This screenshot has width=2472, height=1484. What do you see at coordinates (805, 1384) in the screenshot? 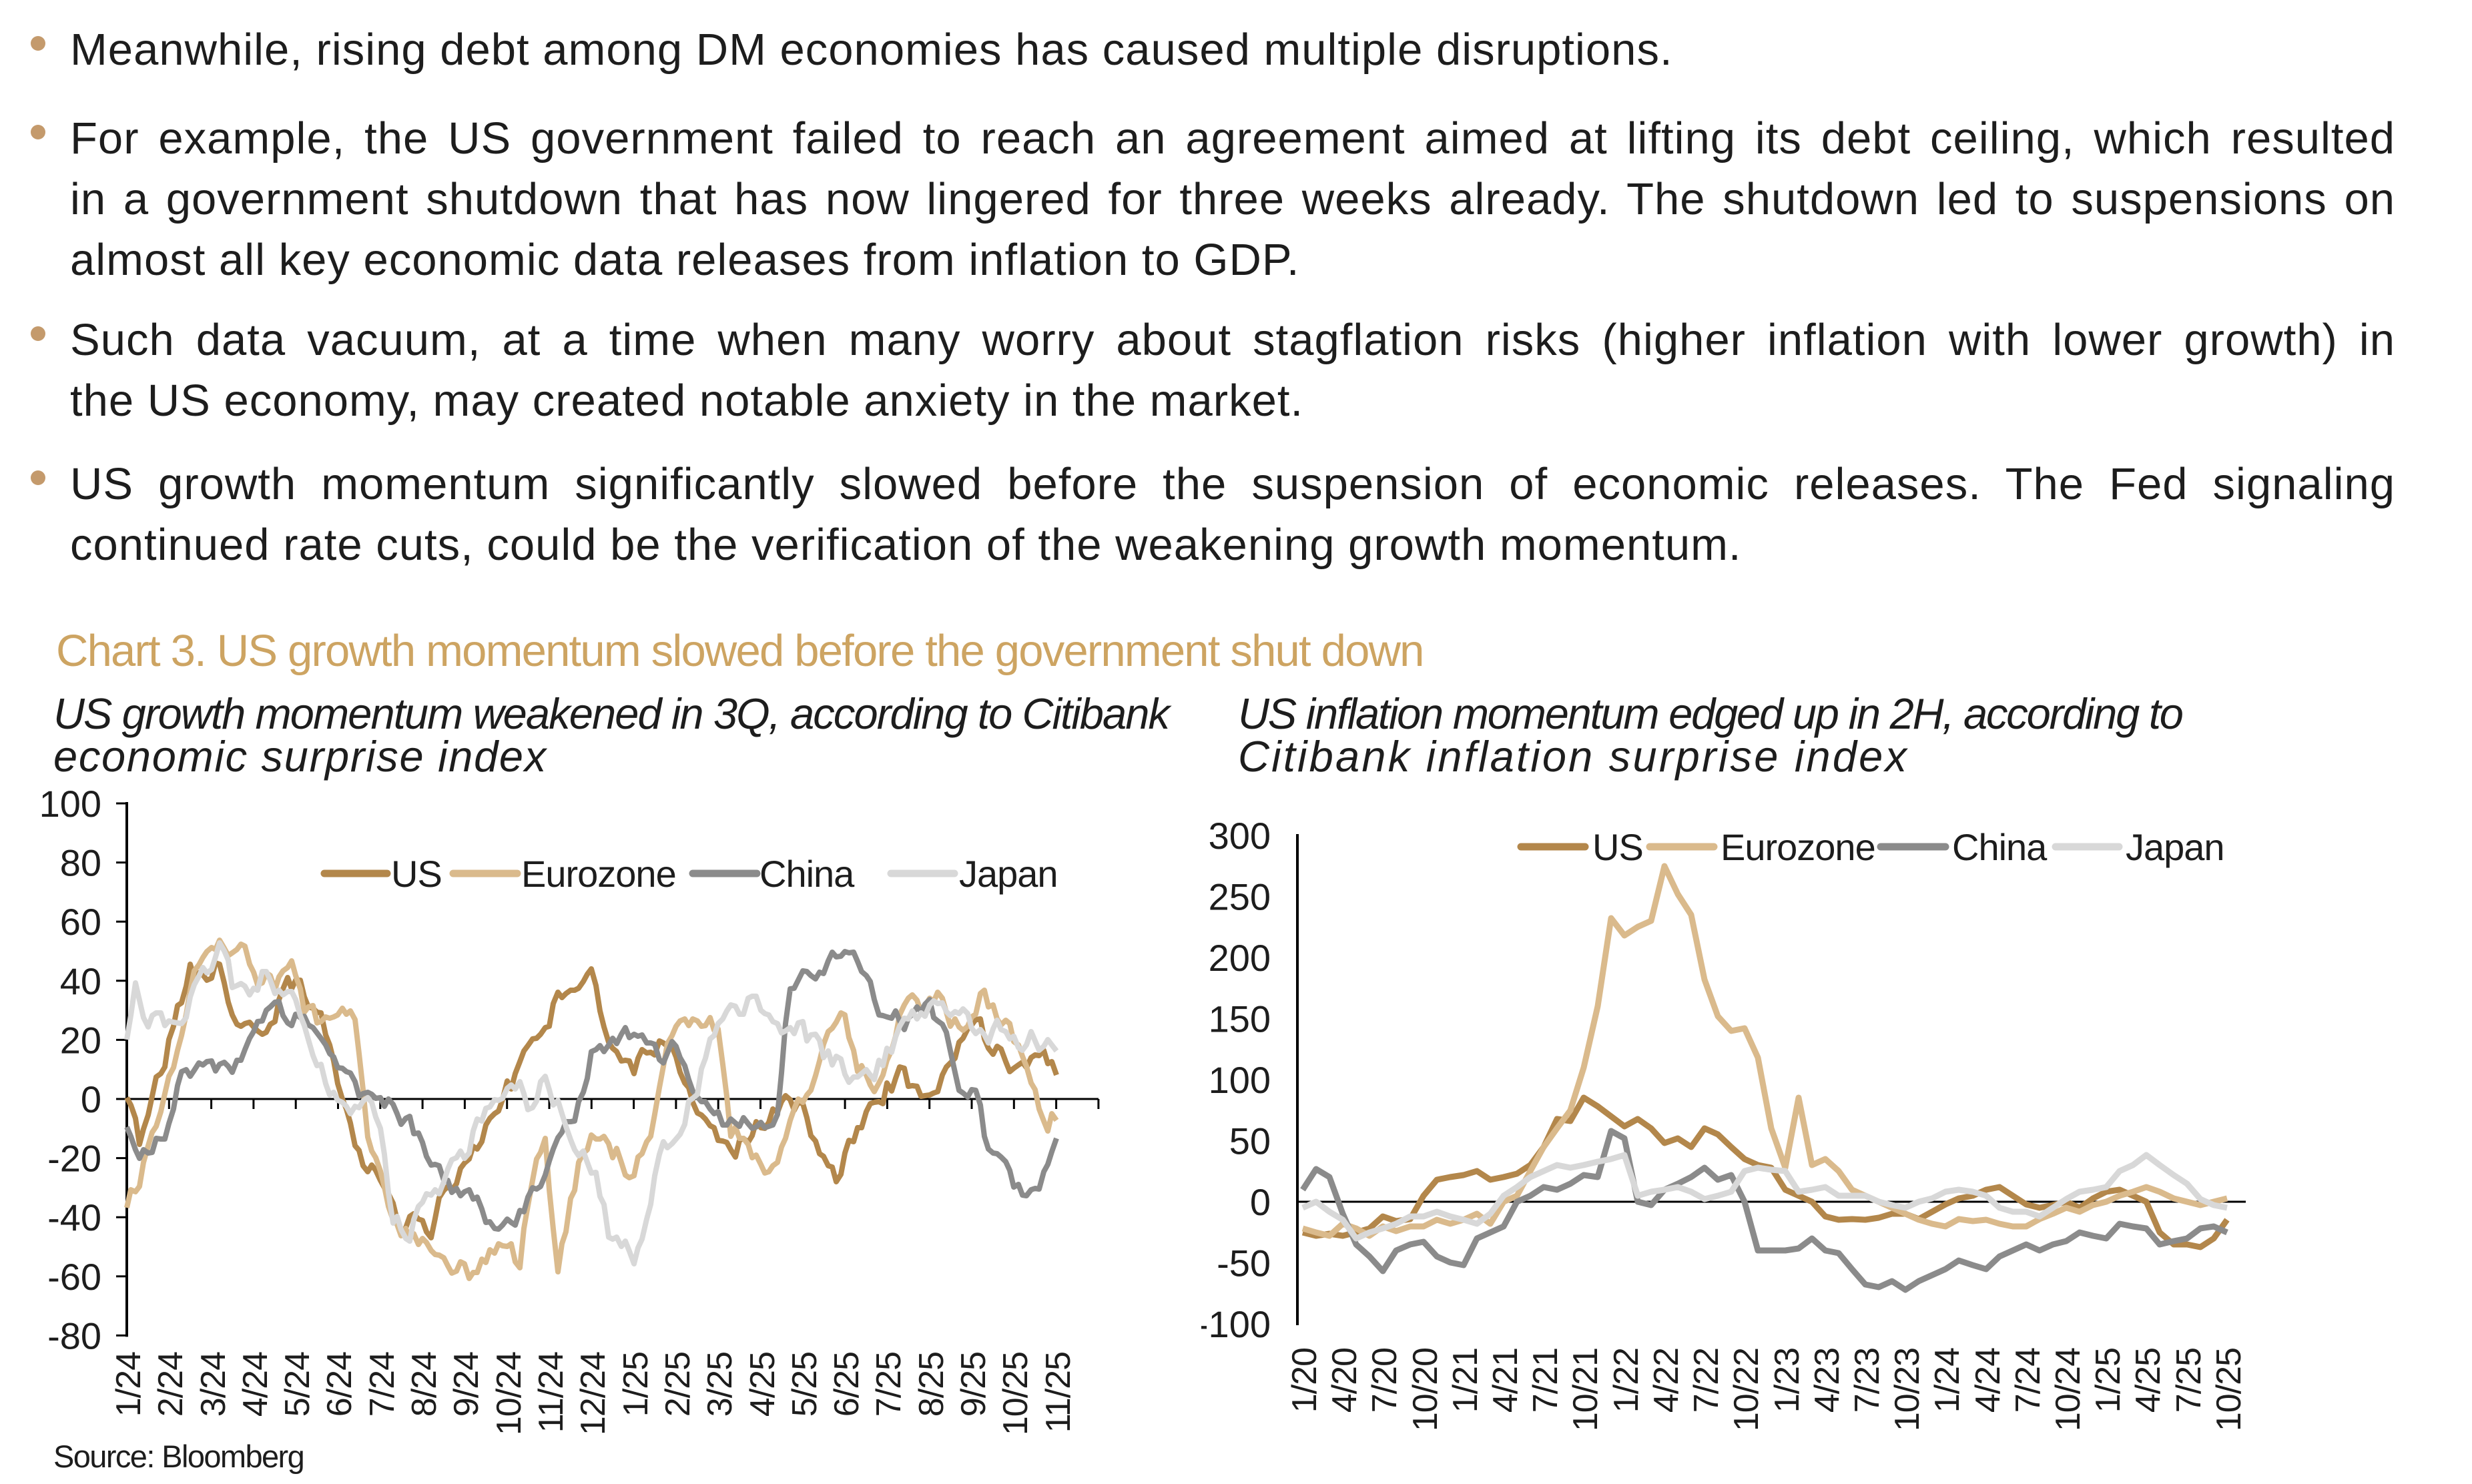
I see `svg-text: 5/25` at bounding box center [805, 1384].